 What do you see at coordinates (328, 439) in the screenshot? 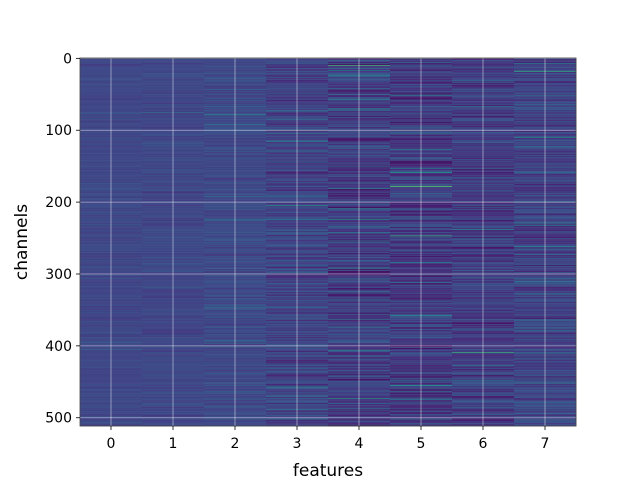
I see `x-axis-ticks: 0 1 2 3 4 5 6 7` at bounding box center [328, 439].